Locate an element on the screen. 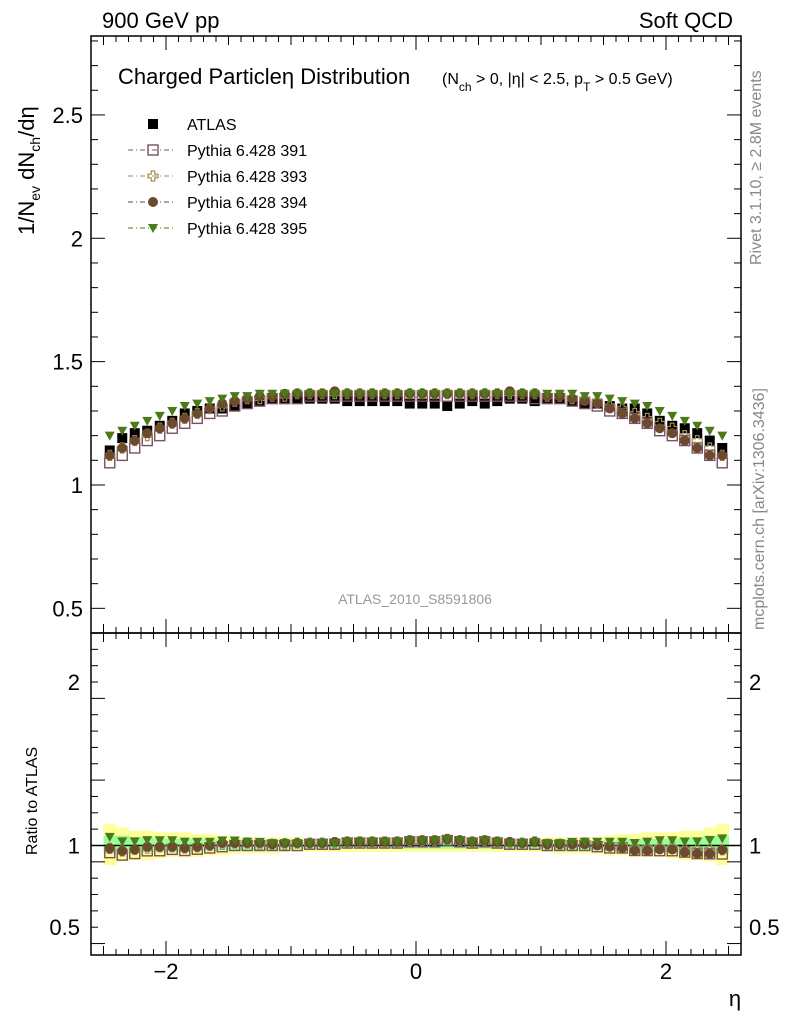 This screenshot has height=1024, width=786. ratio-y-tick-label-right: 2 is located at coordinates (755, 682).